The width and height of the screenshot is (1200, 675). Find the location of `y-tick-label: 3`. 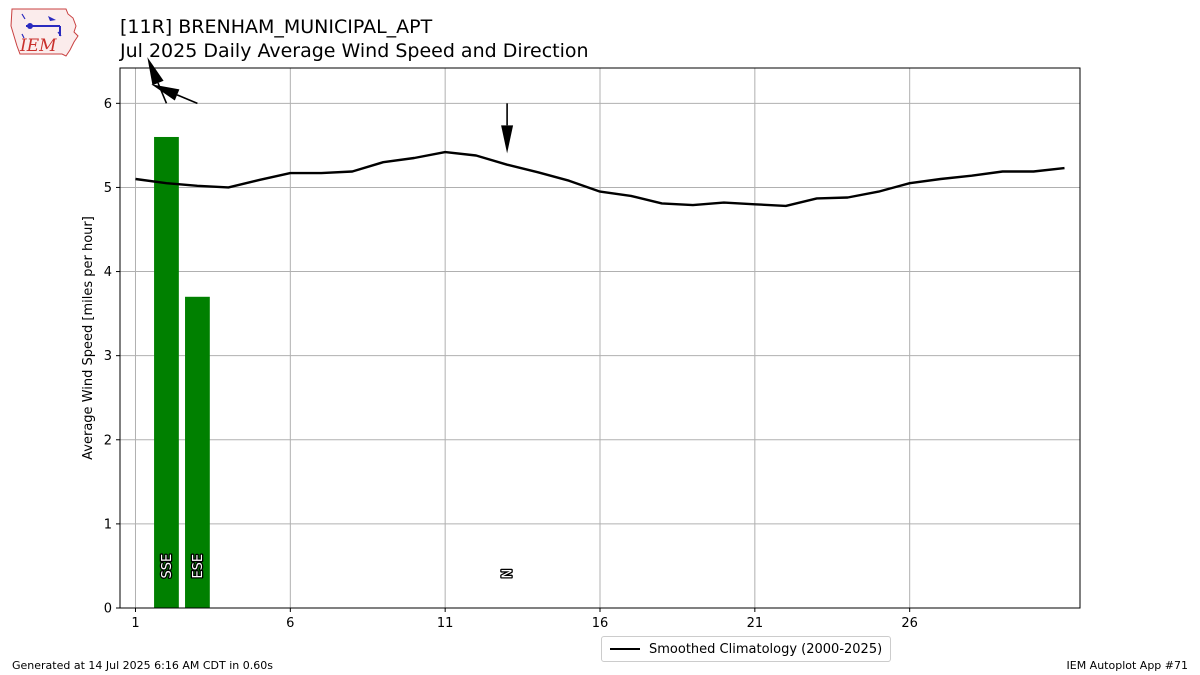

y-tick-label: 3 is located at coordinates (108, 356).